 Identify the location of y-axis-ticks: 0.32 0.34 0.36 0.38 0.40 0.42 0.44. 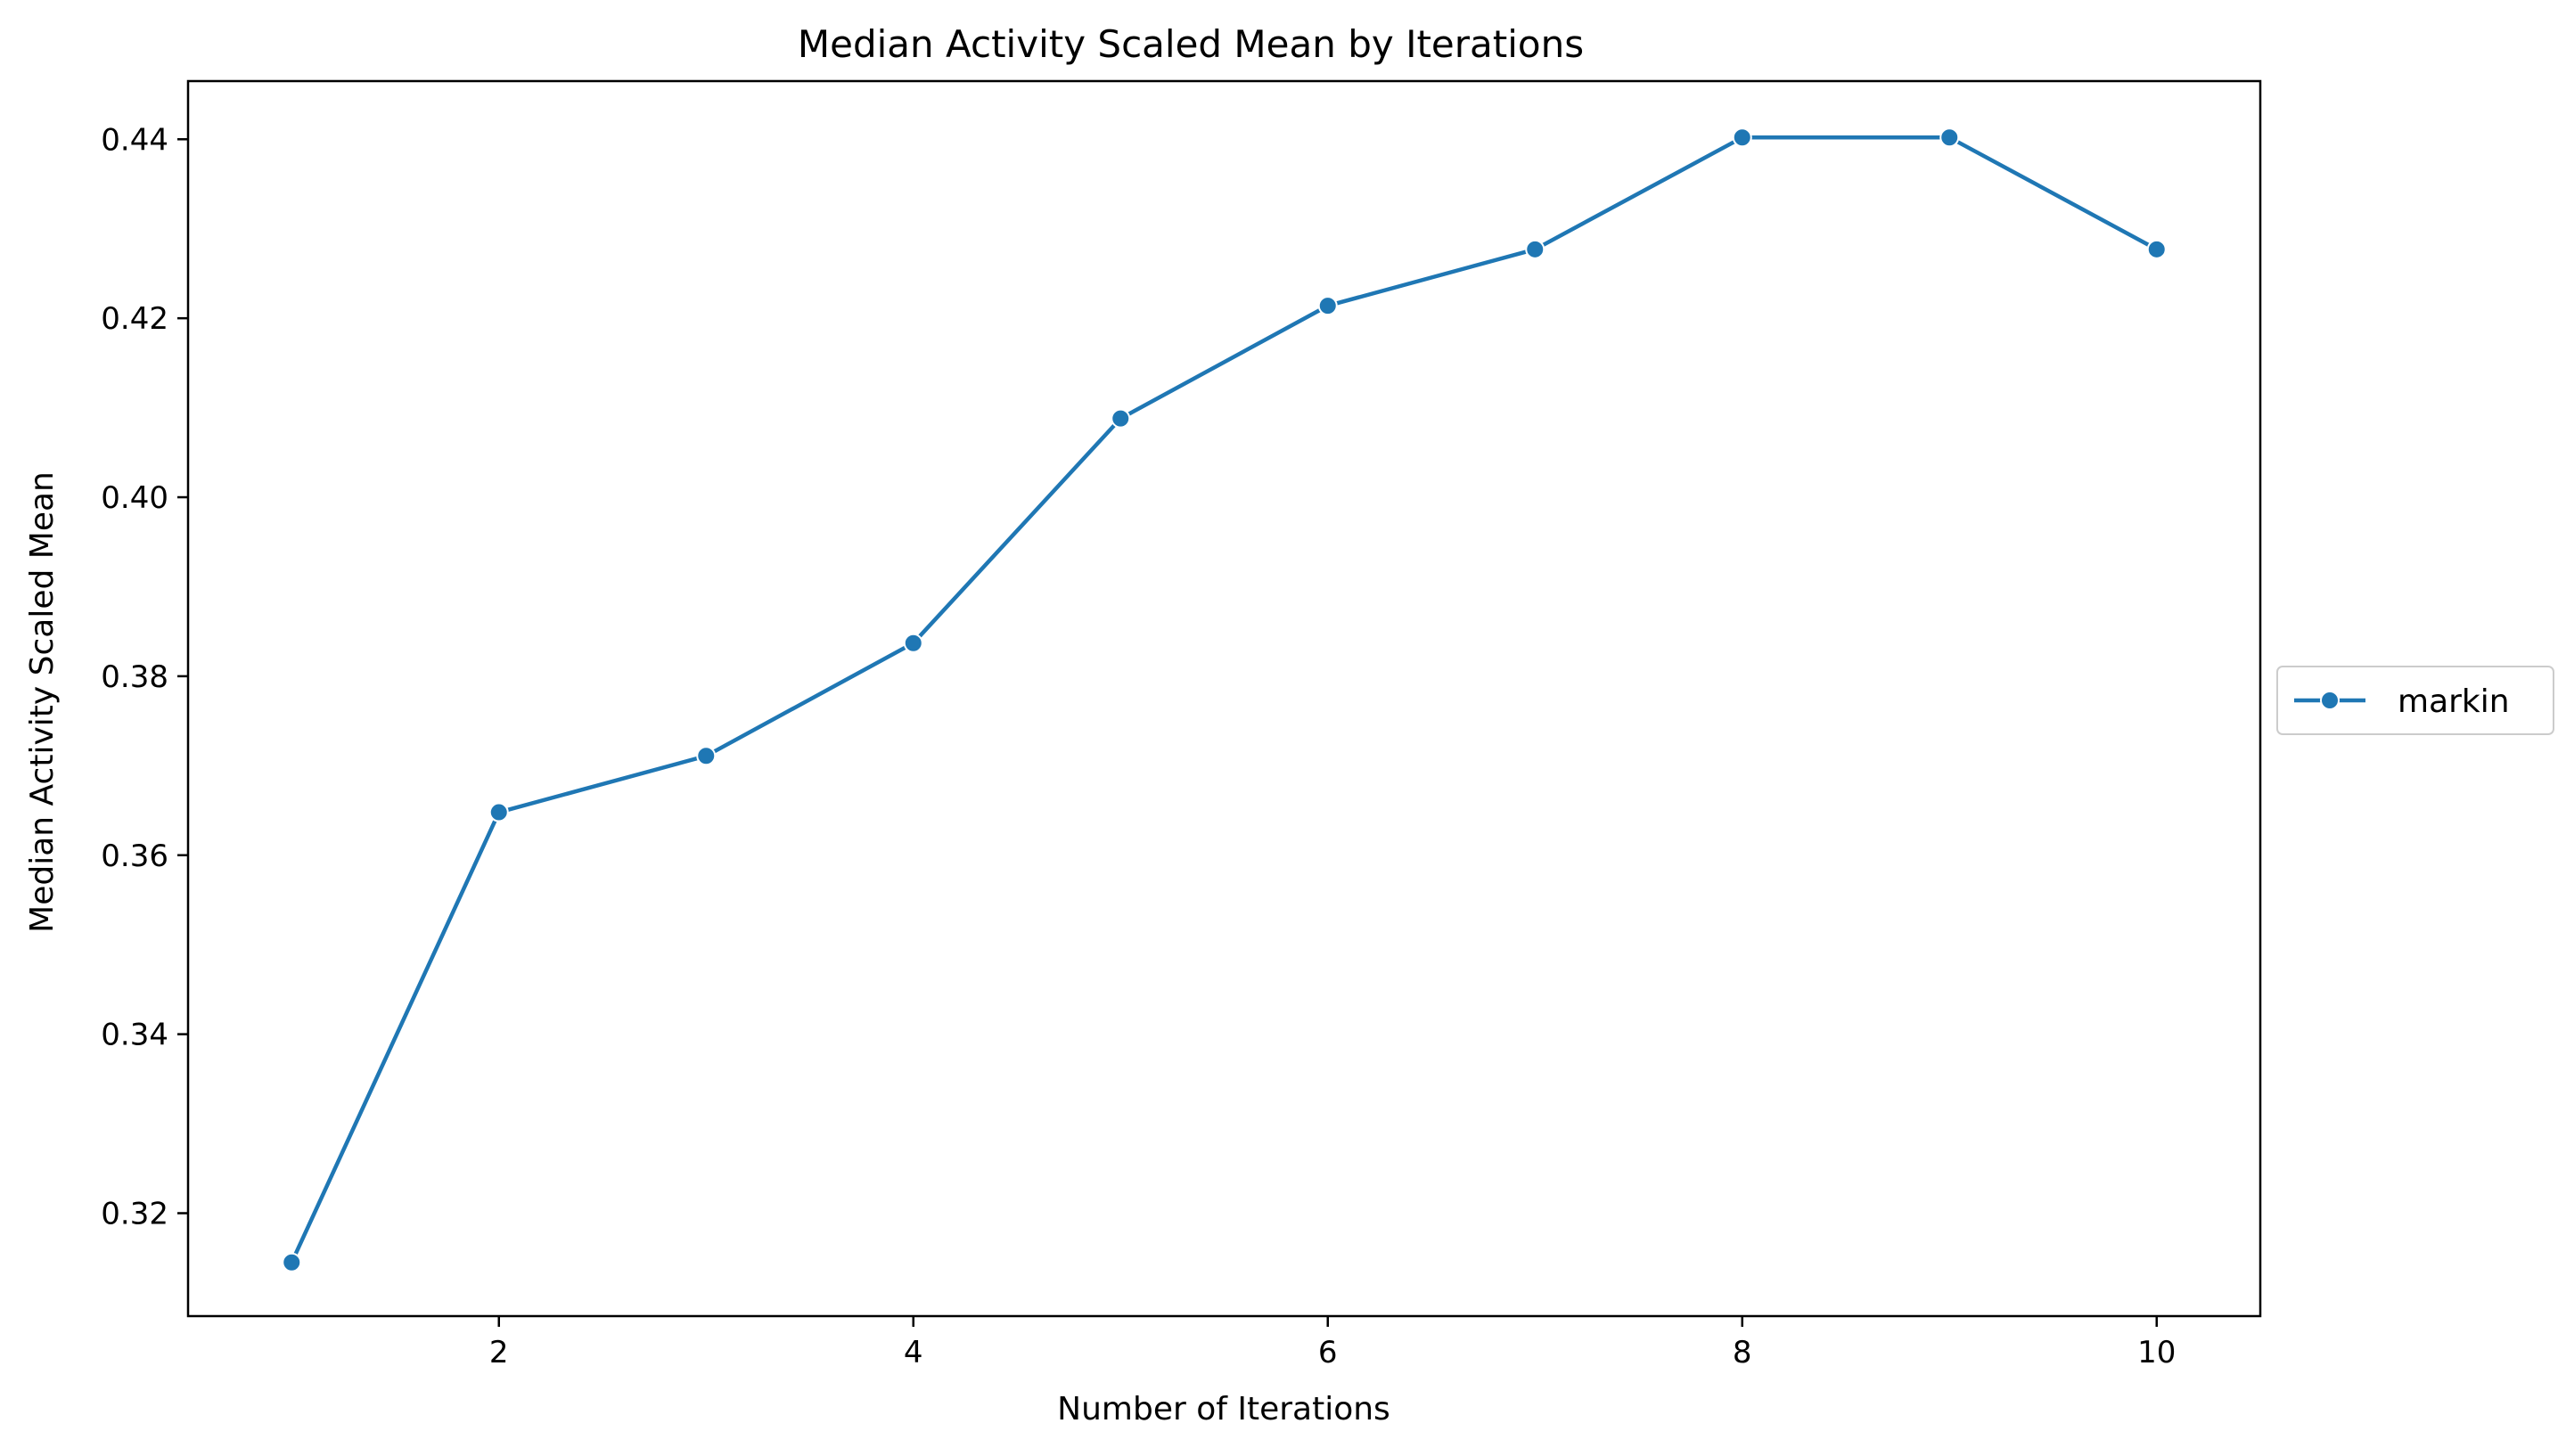
(144, 677).